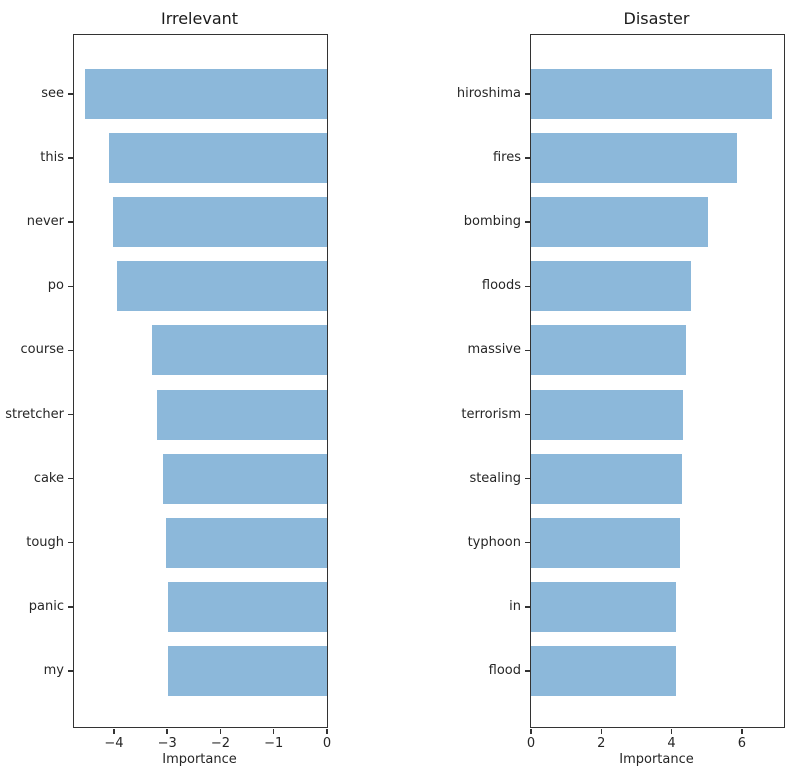 This screenshot has width=800, height=780. I want to click on y-tick-label-see: see, so click(52, 93).